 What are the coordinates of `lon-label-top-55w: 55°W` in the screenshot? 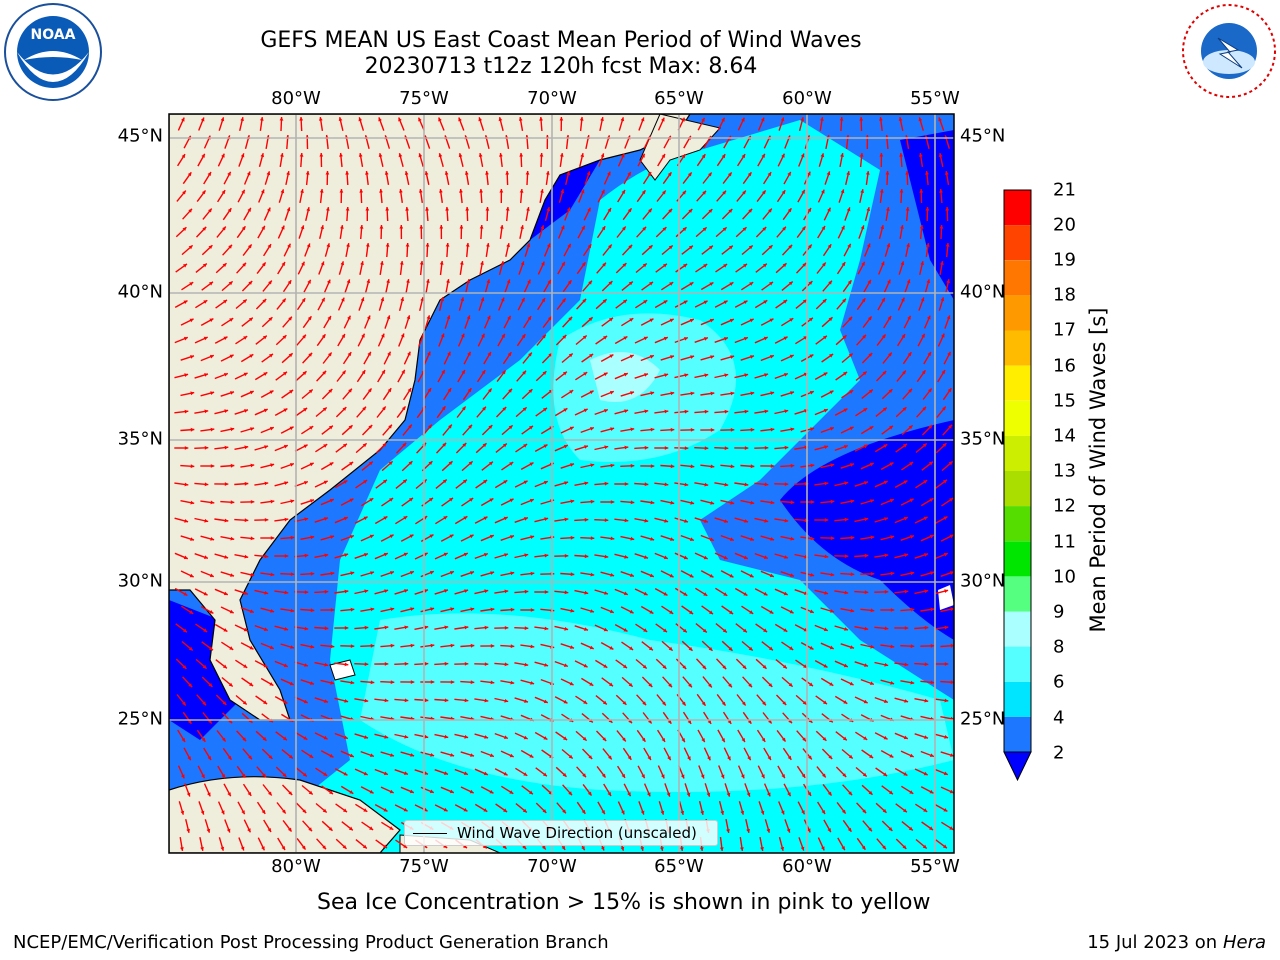 It's located at (935, 98).